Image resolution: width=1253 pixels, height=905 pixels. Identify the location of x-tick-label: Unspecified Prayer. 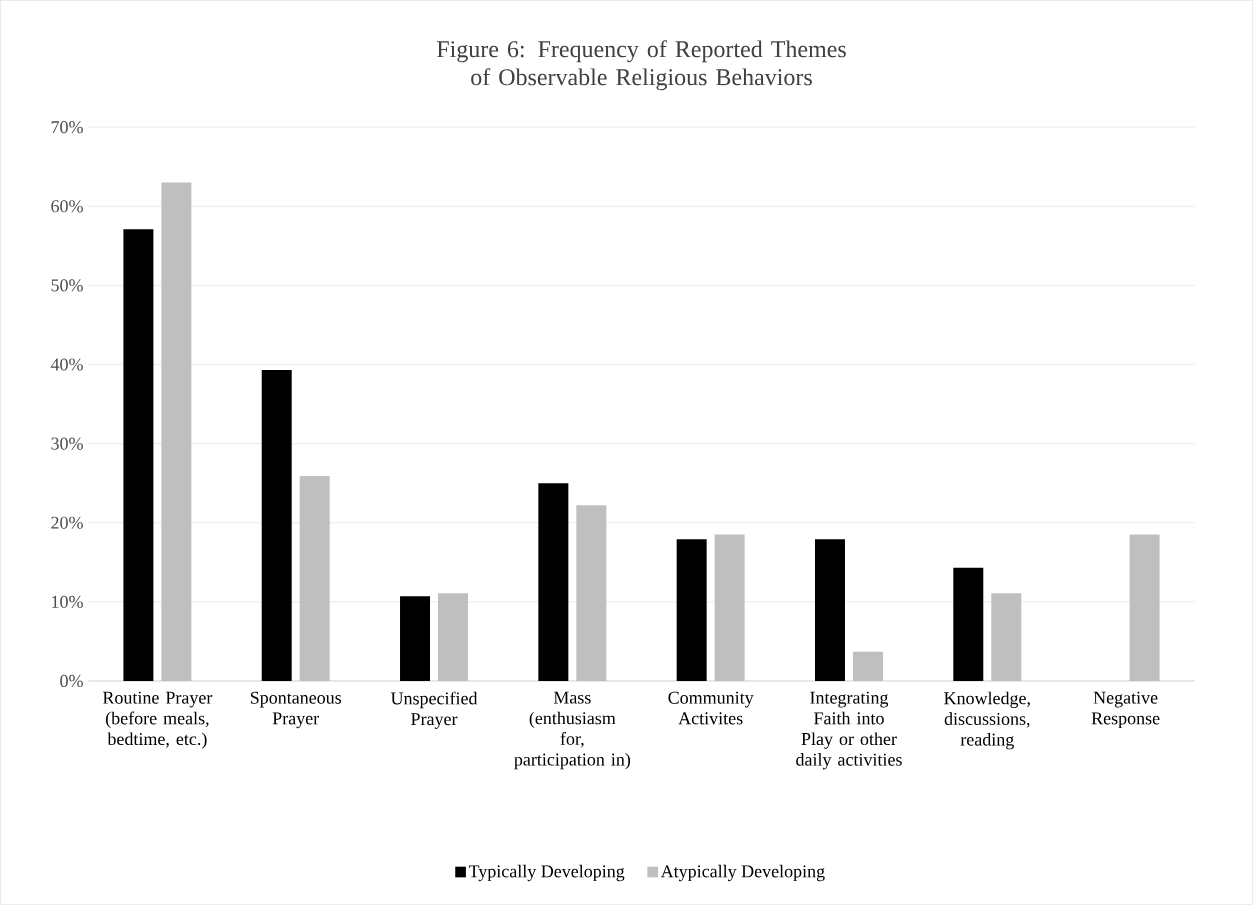
(434, 710).